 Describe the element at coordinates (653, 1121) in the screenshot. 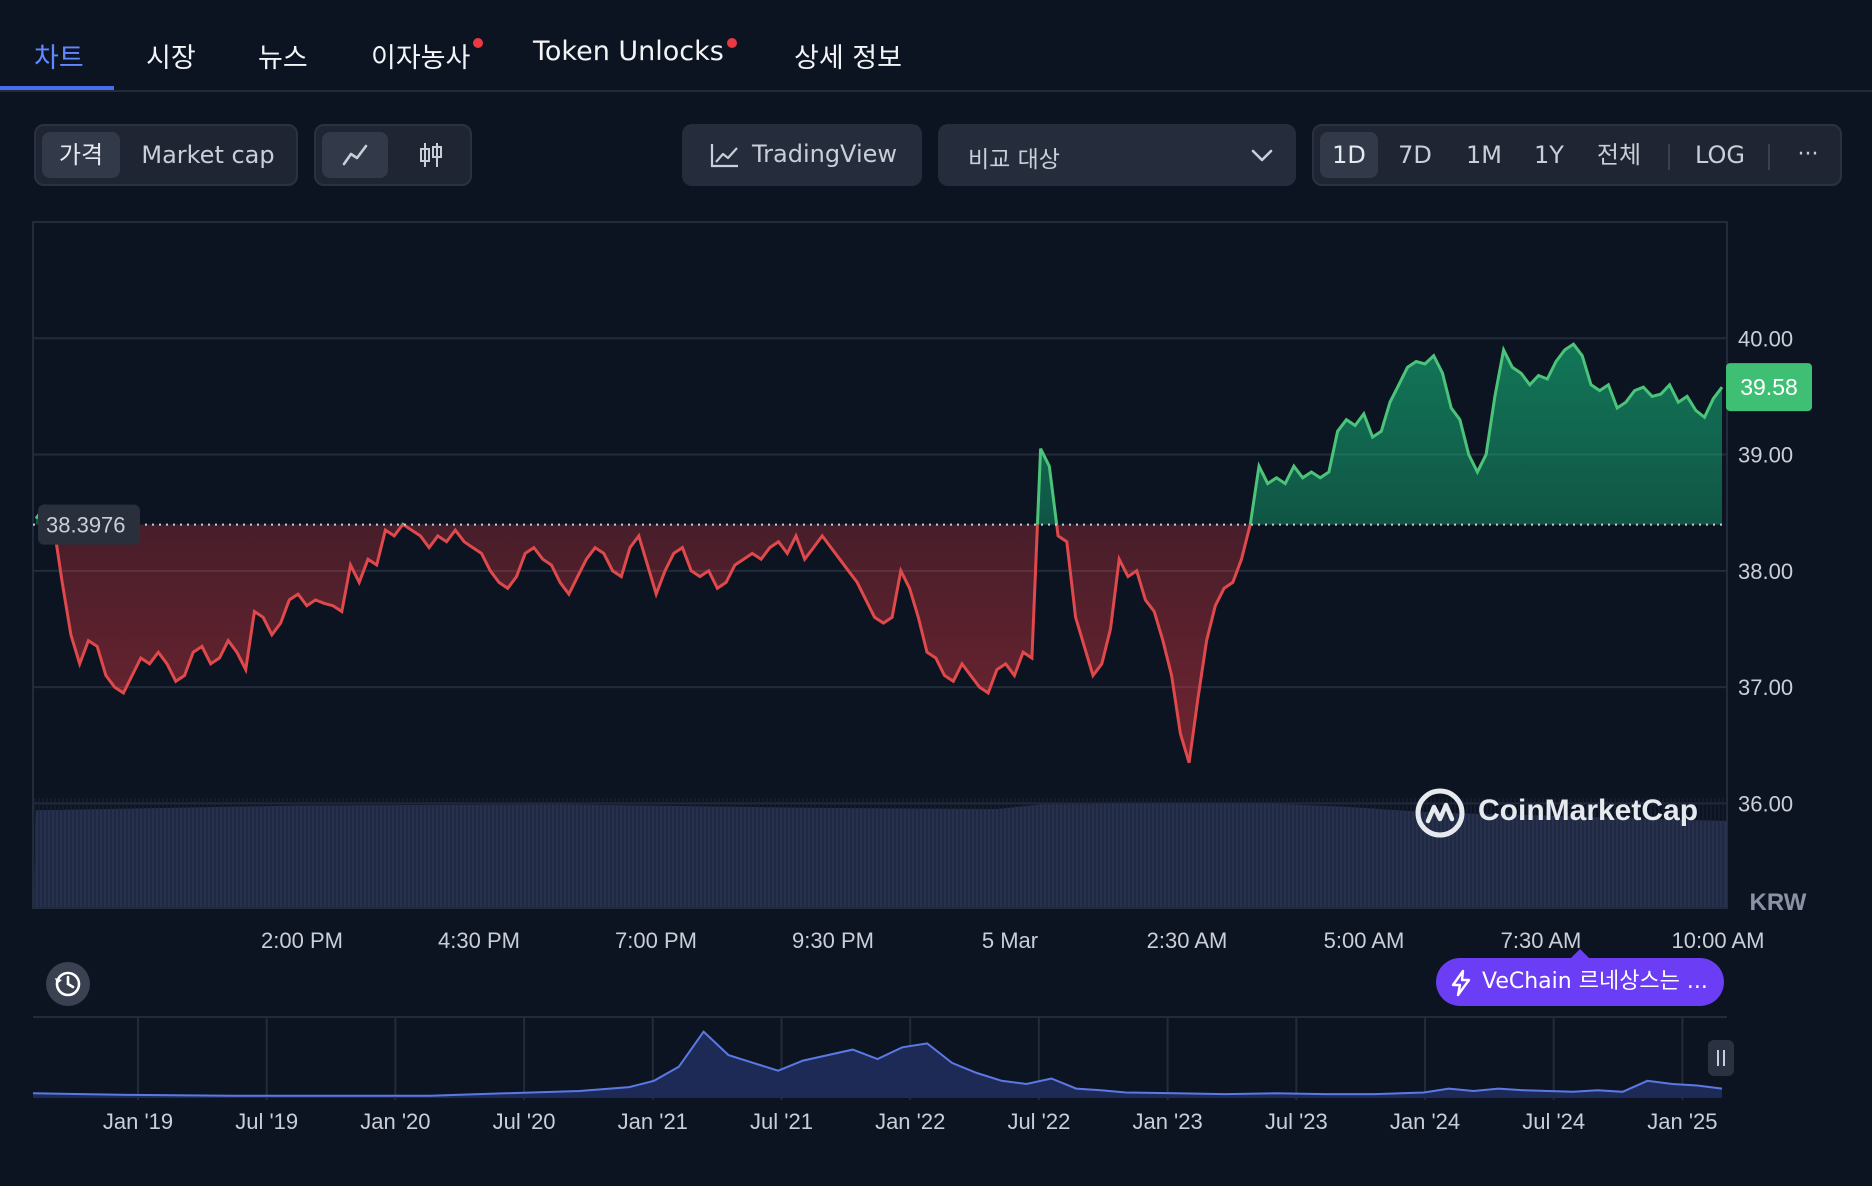

I see `navigator-x-label: Jan '21` at that location.